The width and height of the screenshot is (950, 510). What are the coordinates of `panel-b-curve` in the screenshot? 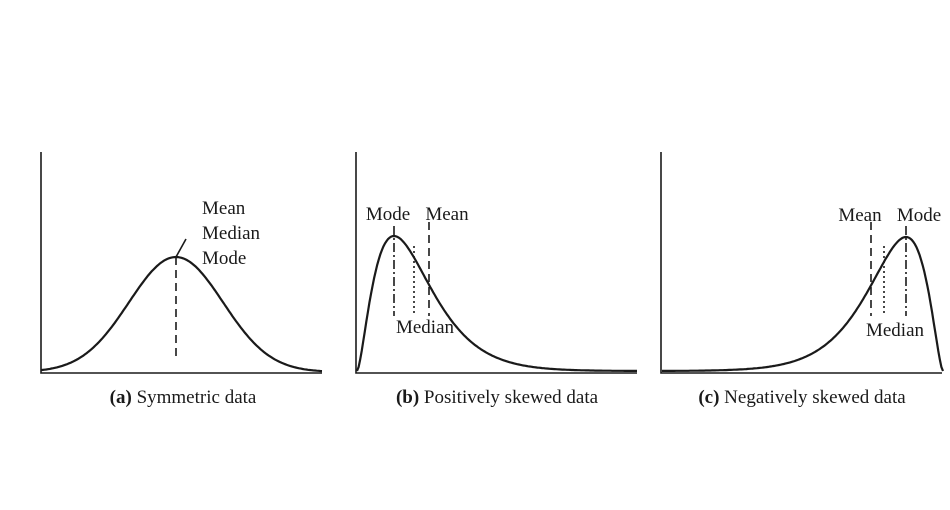 It's located at (496, 303).